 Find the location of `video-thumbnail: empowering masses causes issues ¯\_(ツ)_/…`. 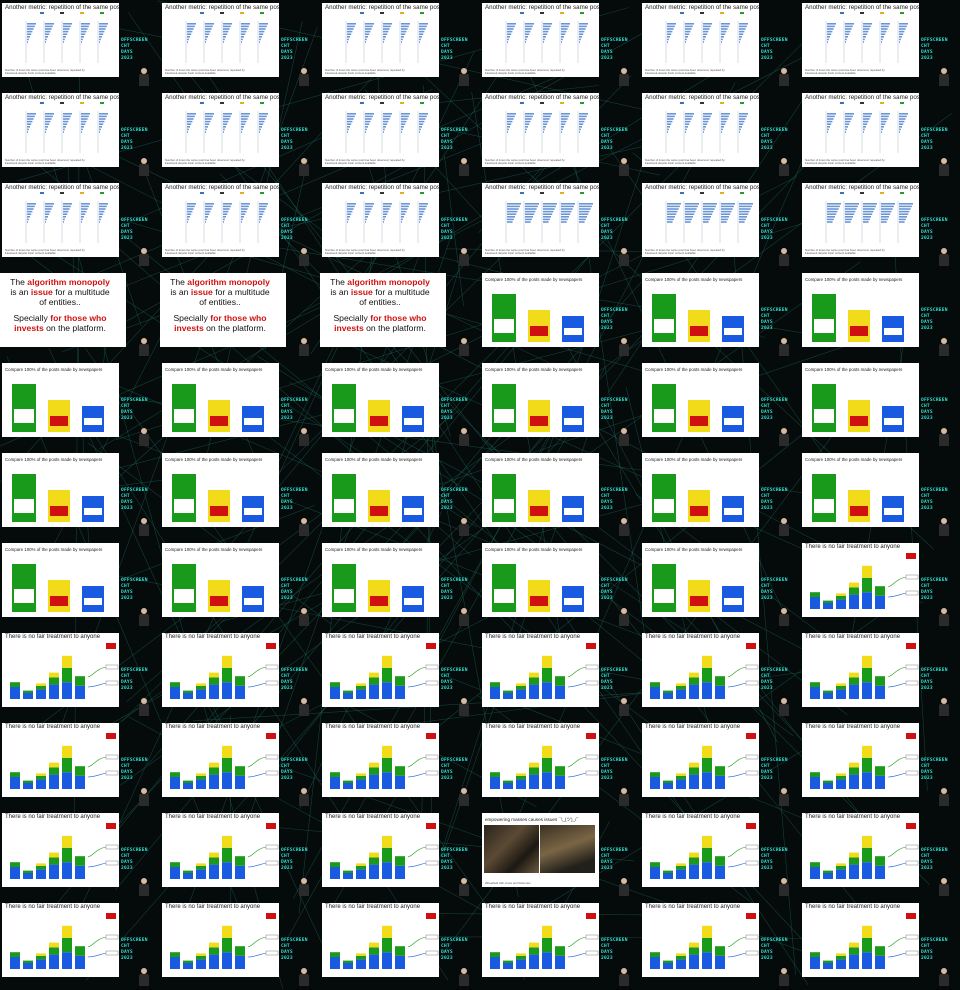

video-thumbnail: empowering masses causes issues ¯\_(ツ)_/… is located at coordinates (560, 855).